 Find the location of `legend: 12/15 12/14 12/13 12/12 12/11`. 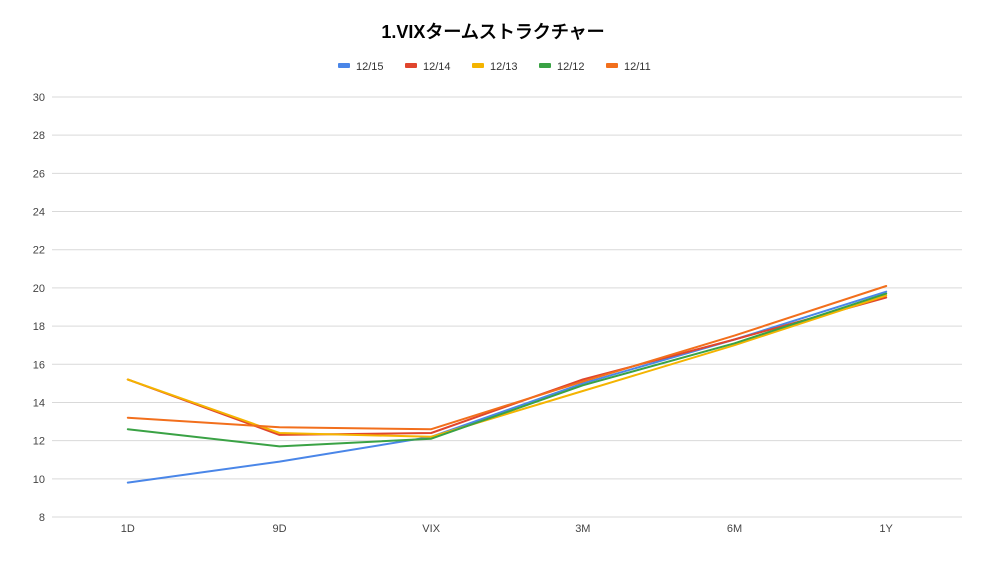

legend: 12/15 12/14 12/13 12/12 12/11 is located at coordinates (494, 67).